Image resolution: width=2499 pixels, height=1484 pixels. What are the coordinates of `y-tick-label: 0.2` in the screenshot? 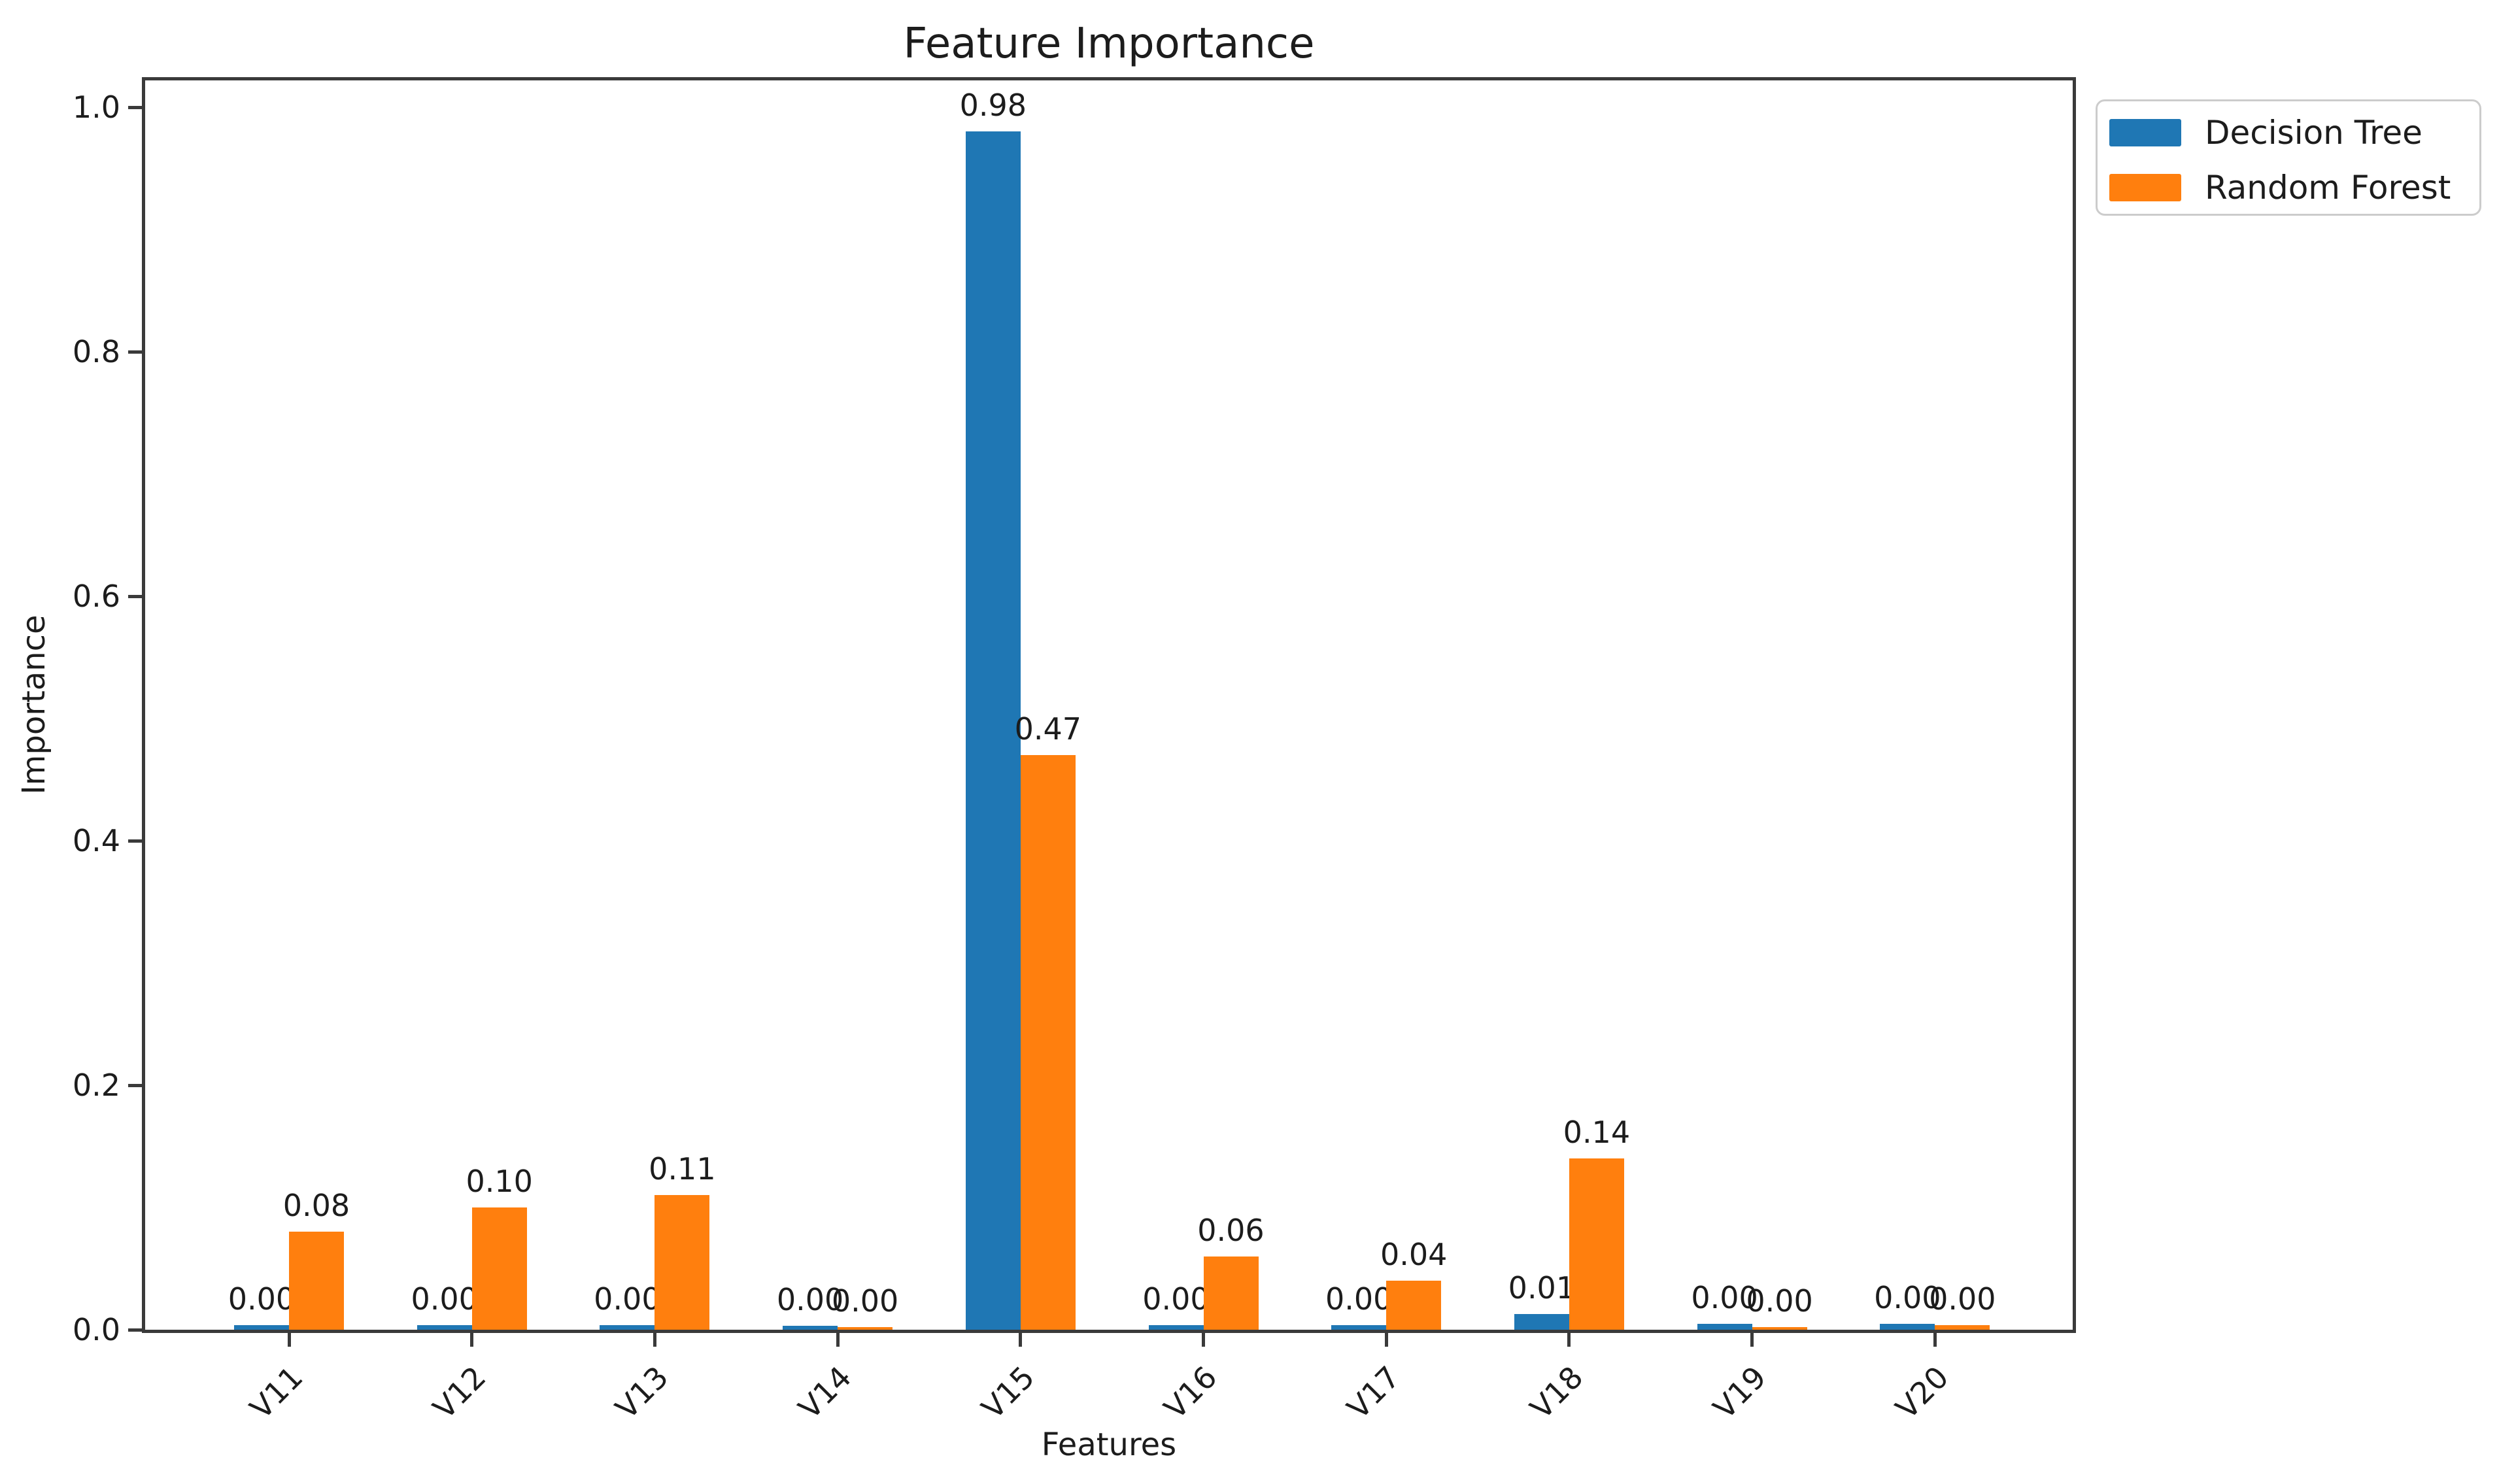 It's located at (96, 1085).